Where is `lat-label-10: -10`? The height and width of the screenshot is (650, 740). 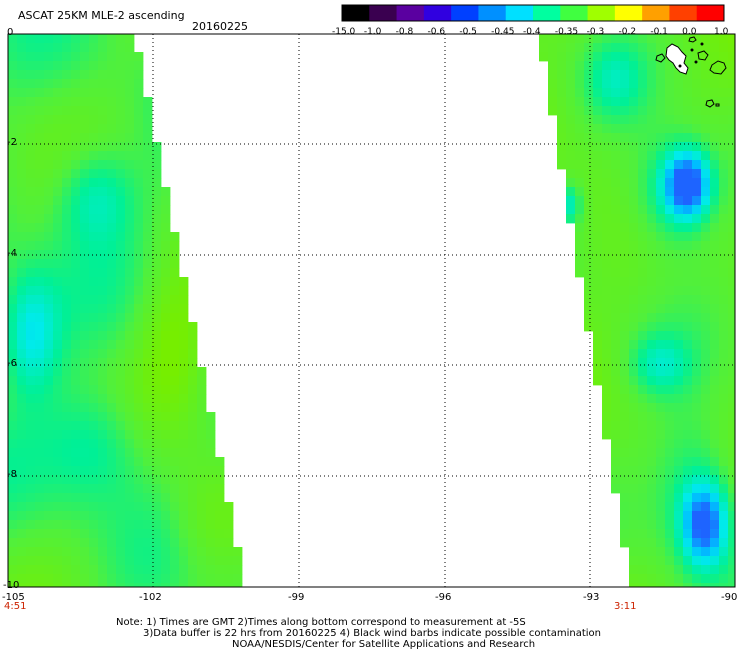 lat-label-10: -10 is located at coordinates (11, 585).